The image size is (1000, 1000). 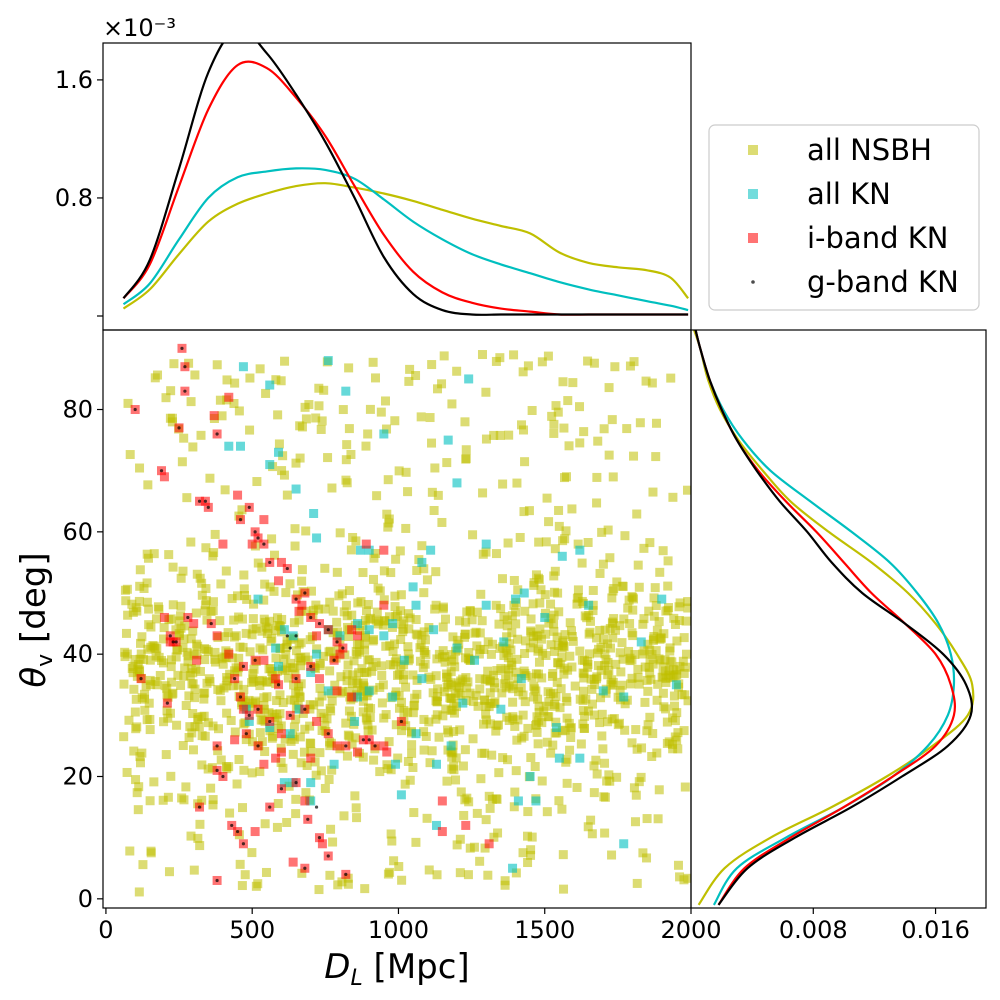 What do you see at coordinates (753, 282) in the screenshot?
I see `legend-marker-g-band-kn` at bounding box center [753, 282].